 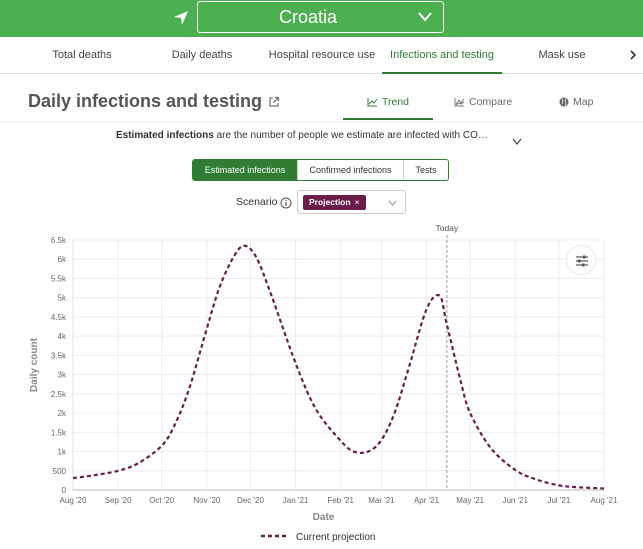 I want to click on sliders-icon, so click(x=582, y=261).